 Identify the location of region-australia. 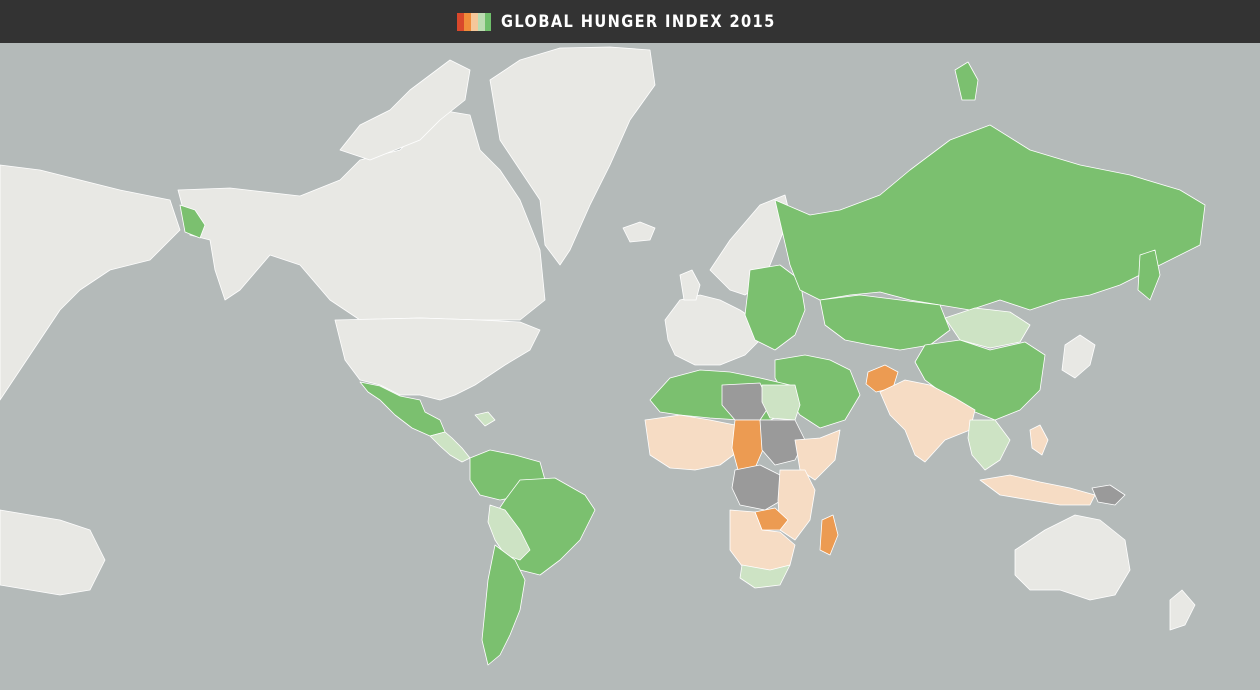
(1072, 557).